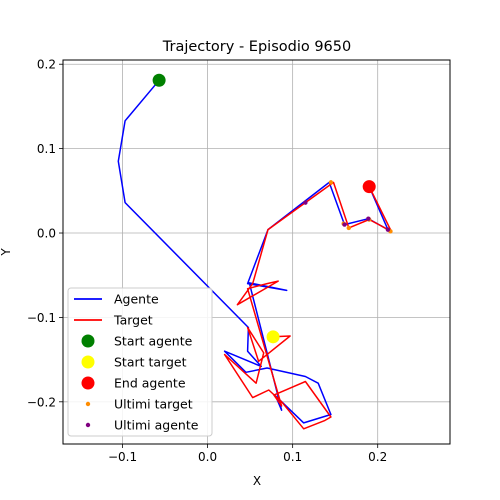 The image size is (500, 500). What do you see at coordinates (150, 362) in the screenshot?
I see `legend-label-start-target: Start target` at bounding box center [150, 362].